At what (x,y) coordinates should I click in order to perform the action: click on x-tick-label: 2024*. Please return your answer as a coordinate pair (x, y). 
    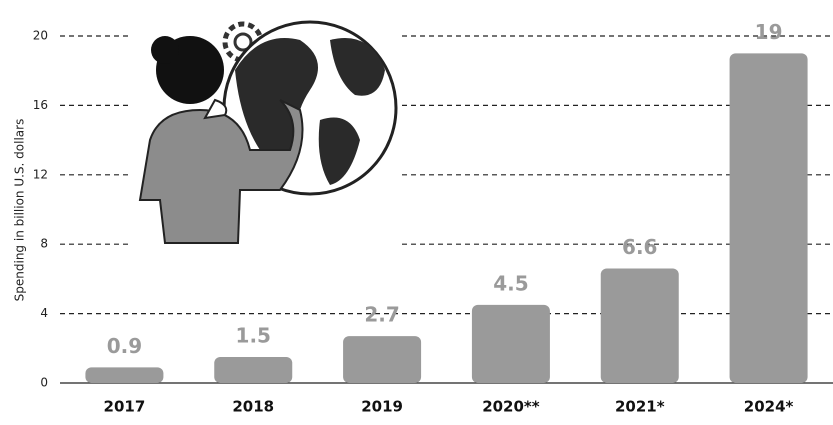
    Looking at the image, I should click on (769, 407).